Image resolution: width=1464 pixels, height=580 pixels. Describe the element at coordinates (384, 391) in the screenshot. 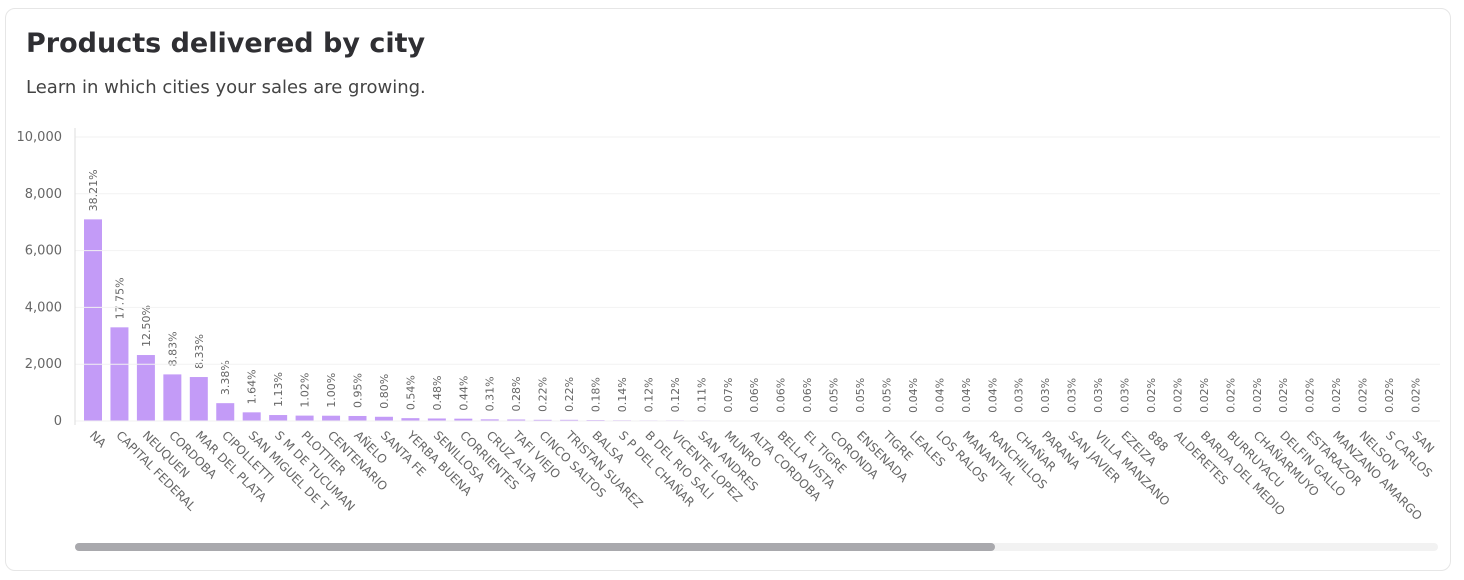

I see `value-label: 0.80%` at that location.